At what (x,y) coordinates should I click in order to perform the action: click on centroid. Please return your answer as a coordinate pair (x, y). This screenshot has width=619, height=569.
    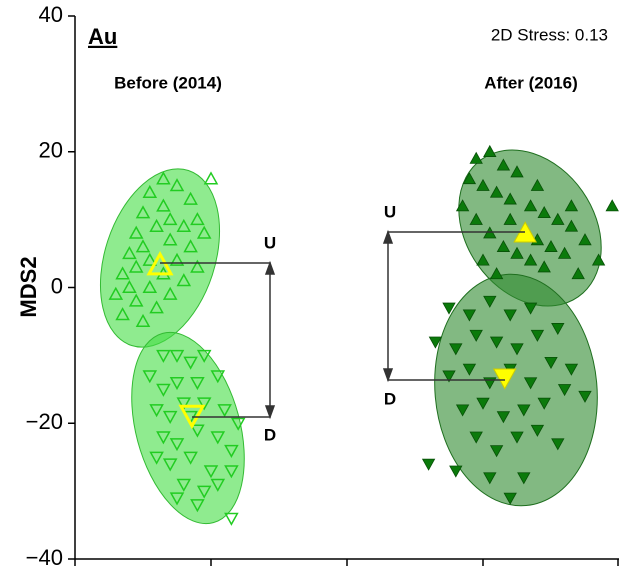
    Looking at the image, I should click on (192, 417).